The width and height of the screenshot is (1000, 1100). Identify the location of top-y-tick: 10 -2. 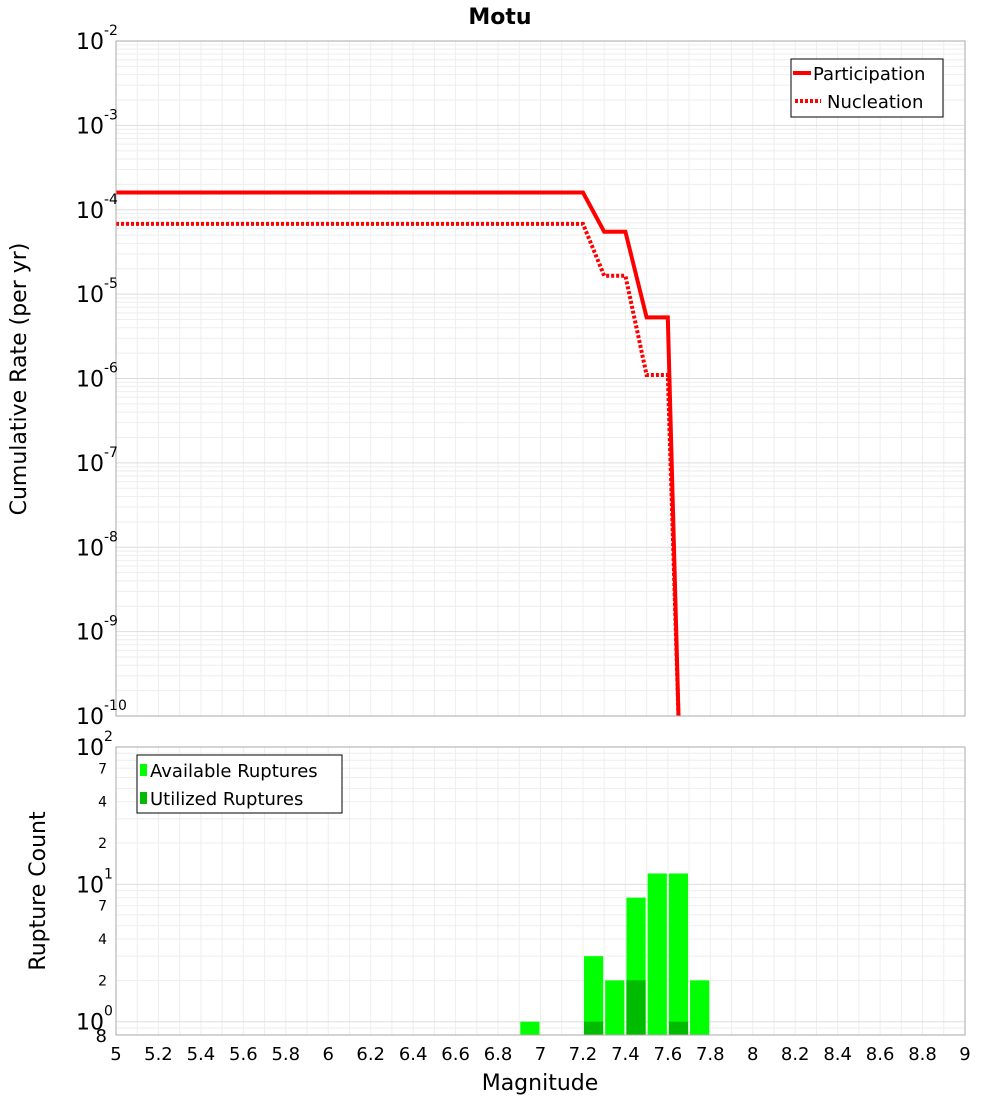
(97, 39).